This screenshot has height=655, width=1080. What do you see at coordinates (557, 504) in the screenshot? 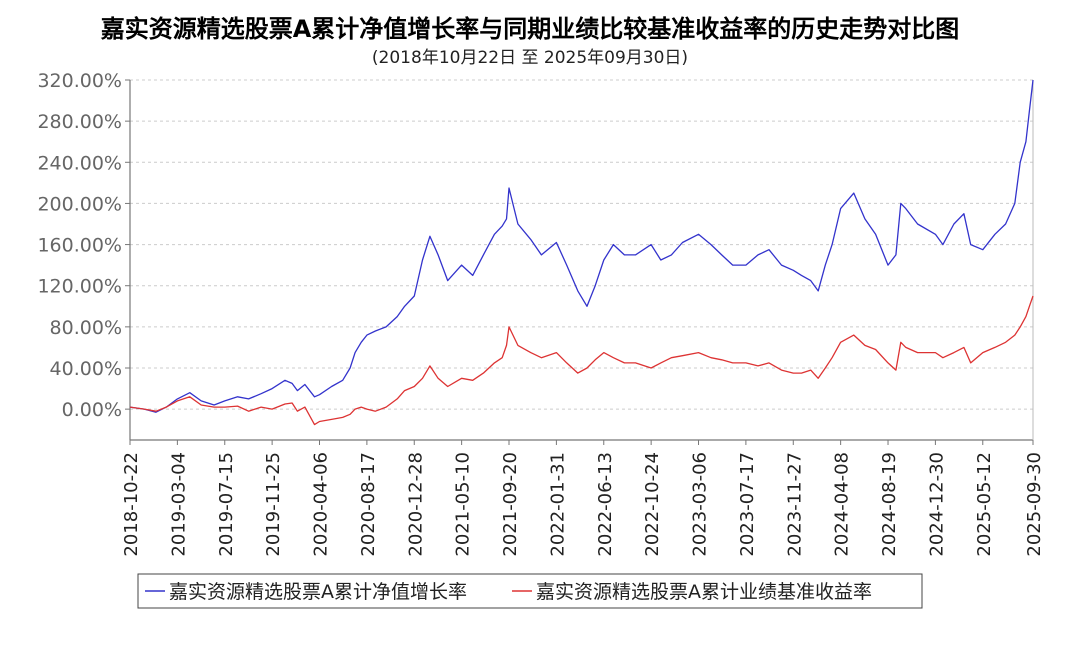
I see `x-tick-label: 2022-01-31` at bounding box center [557, 504].